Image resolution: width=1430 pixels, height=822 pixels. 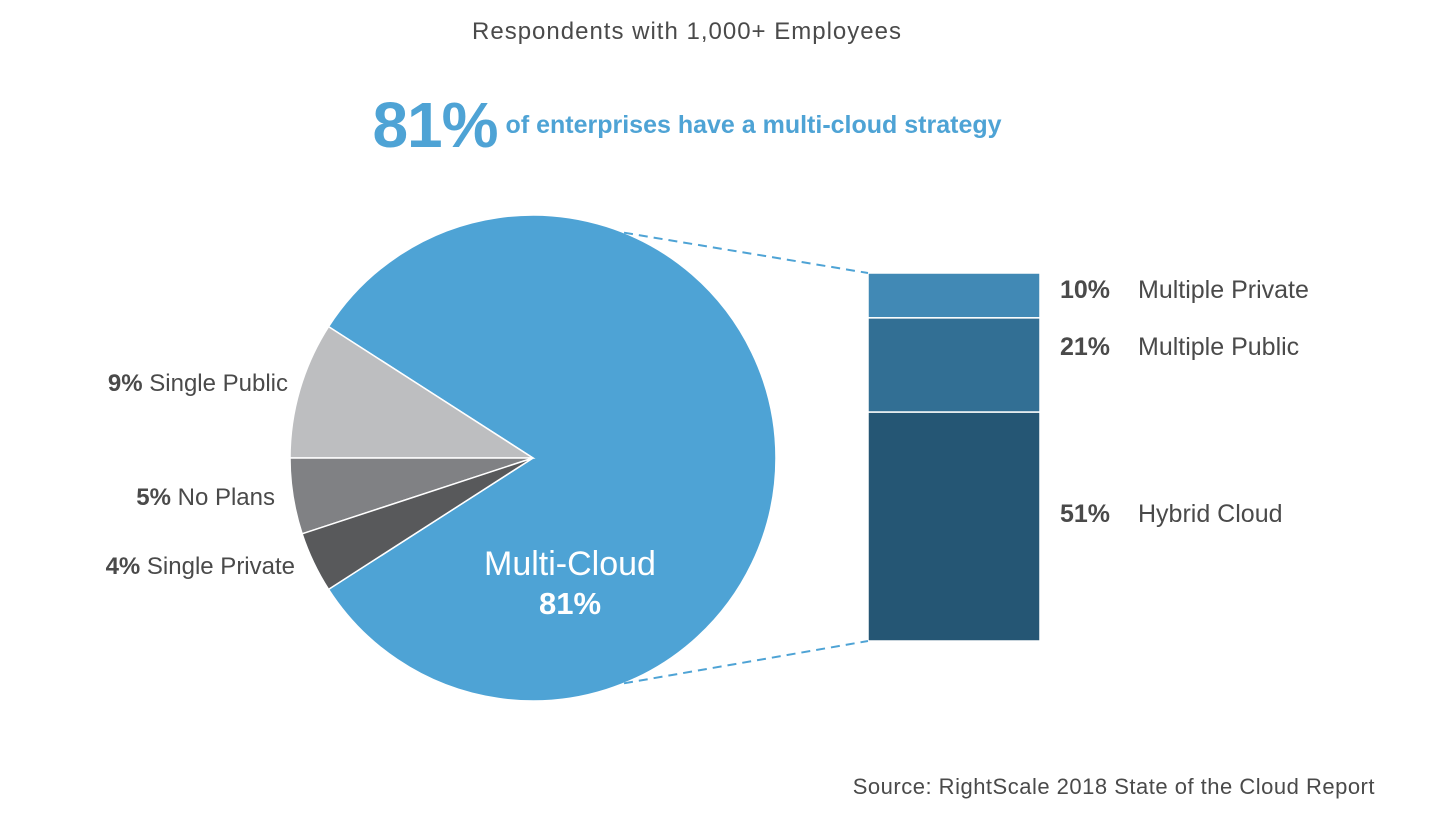 I want to click on headline-percent: 81%, so click(x=435, y=125).